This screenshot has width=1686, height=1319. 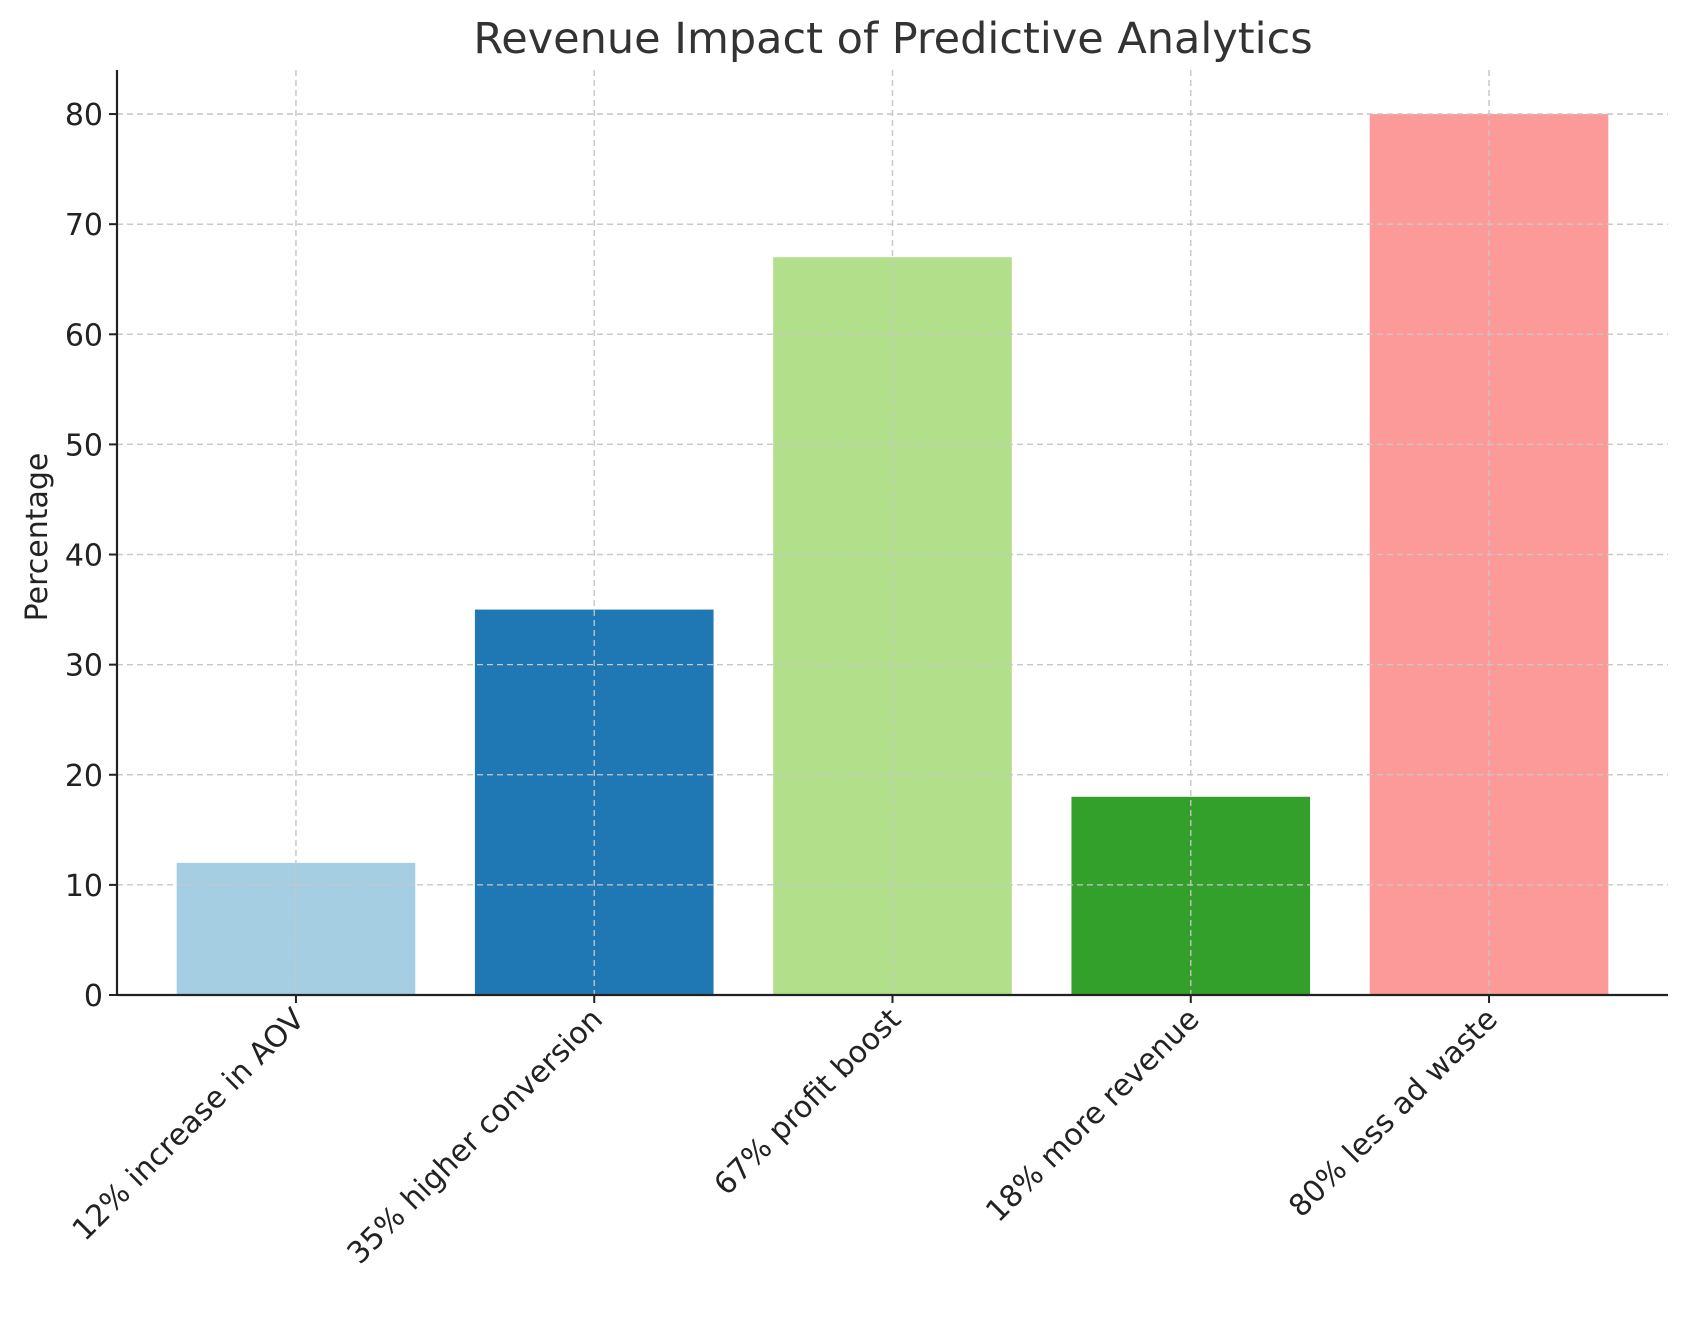 I want to click on y-tick-label: 60, so click(x=84, y=335).